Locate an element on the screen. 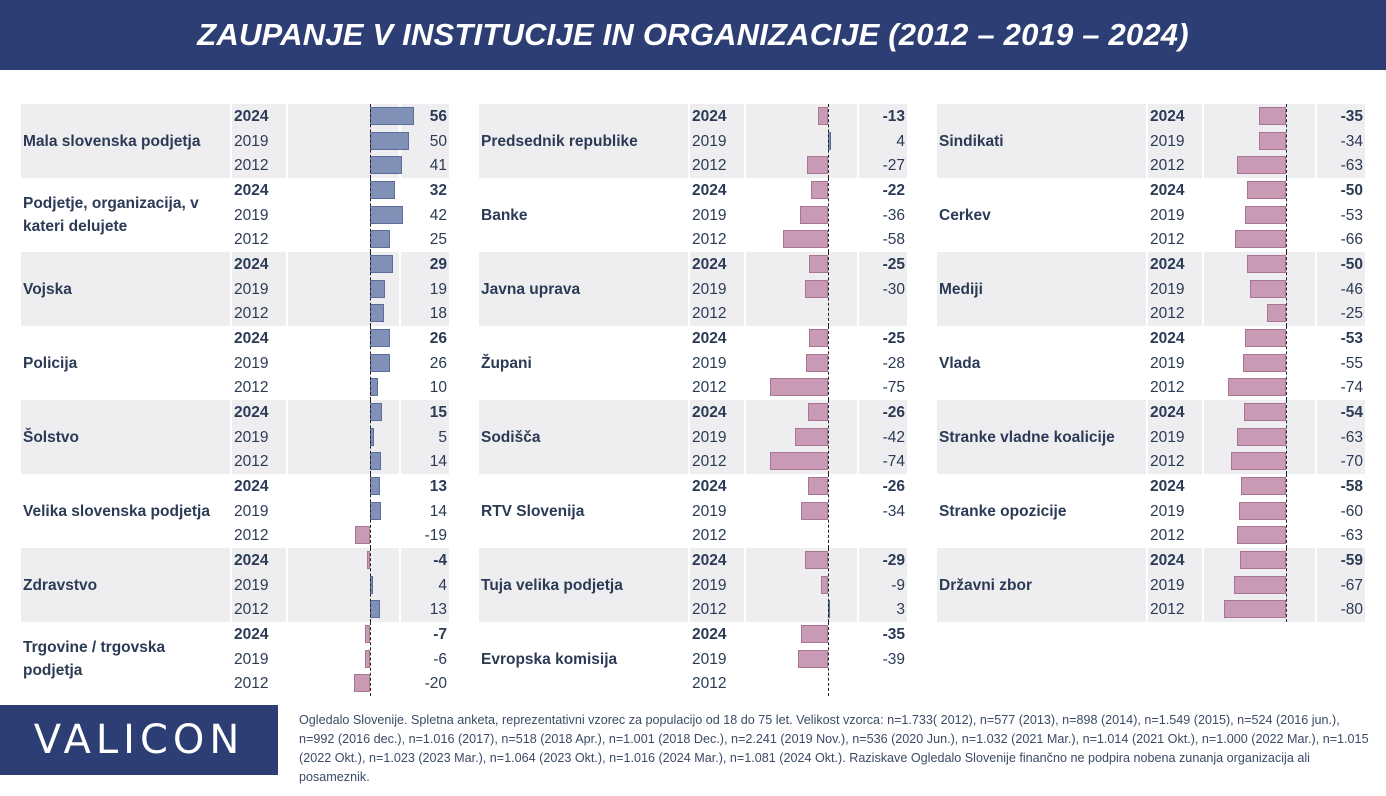  year-row: 2019 50 is located at coordinates (235, 141).